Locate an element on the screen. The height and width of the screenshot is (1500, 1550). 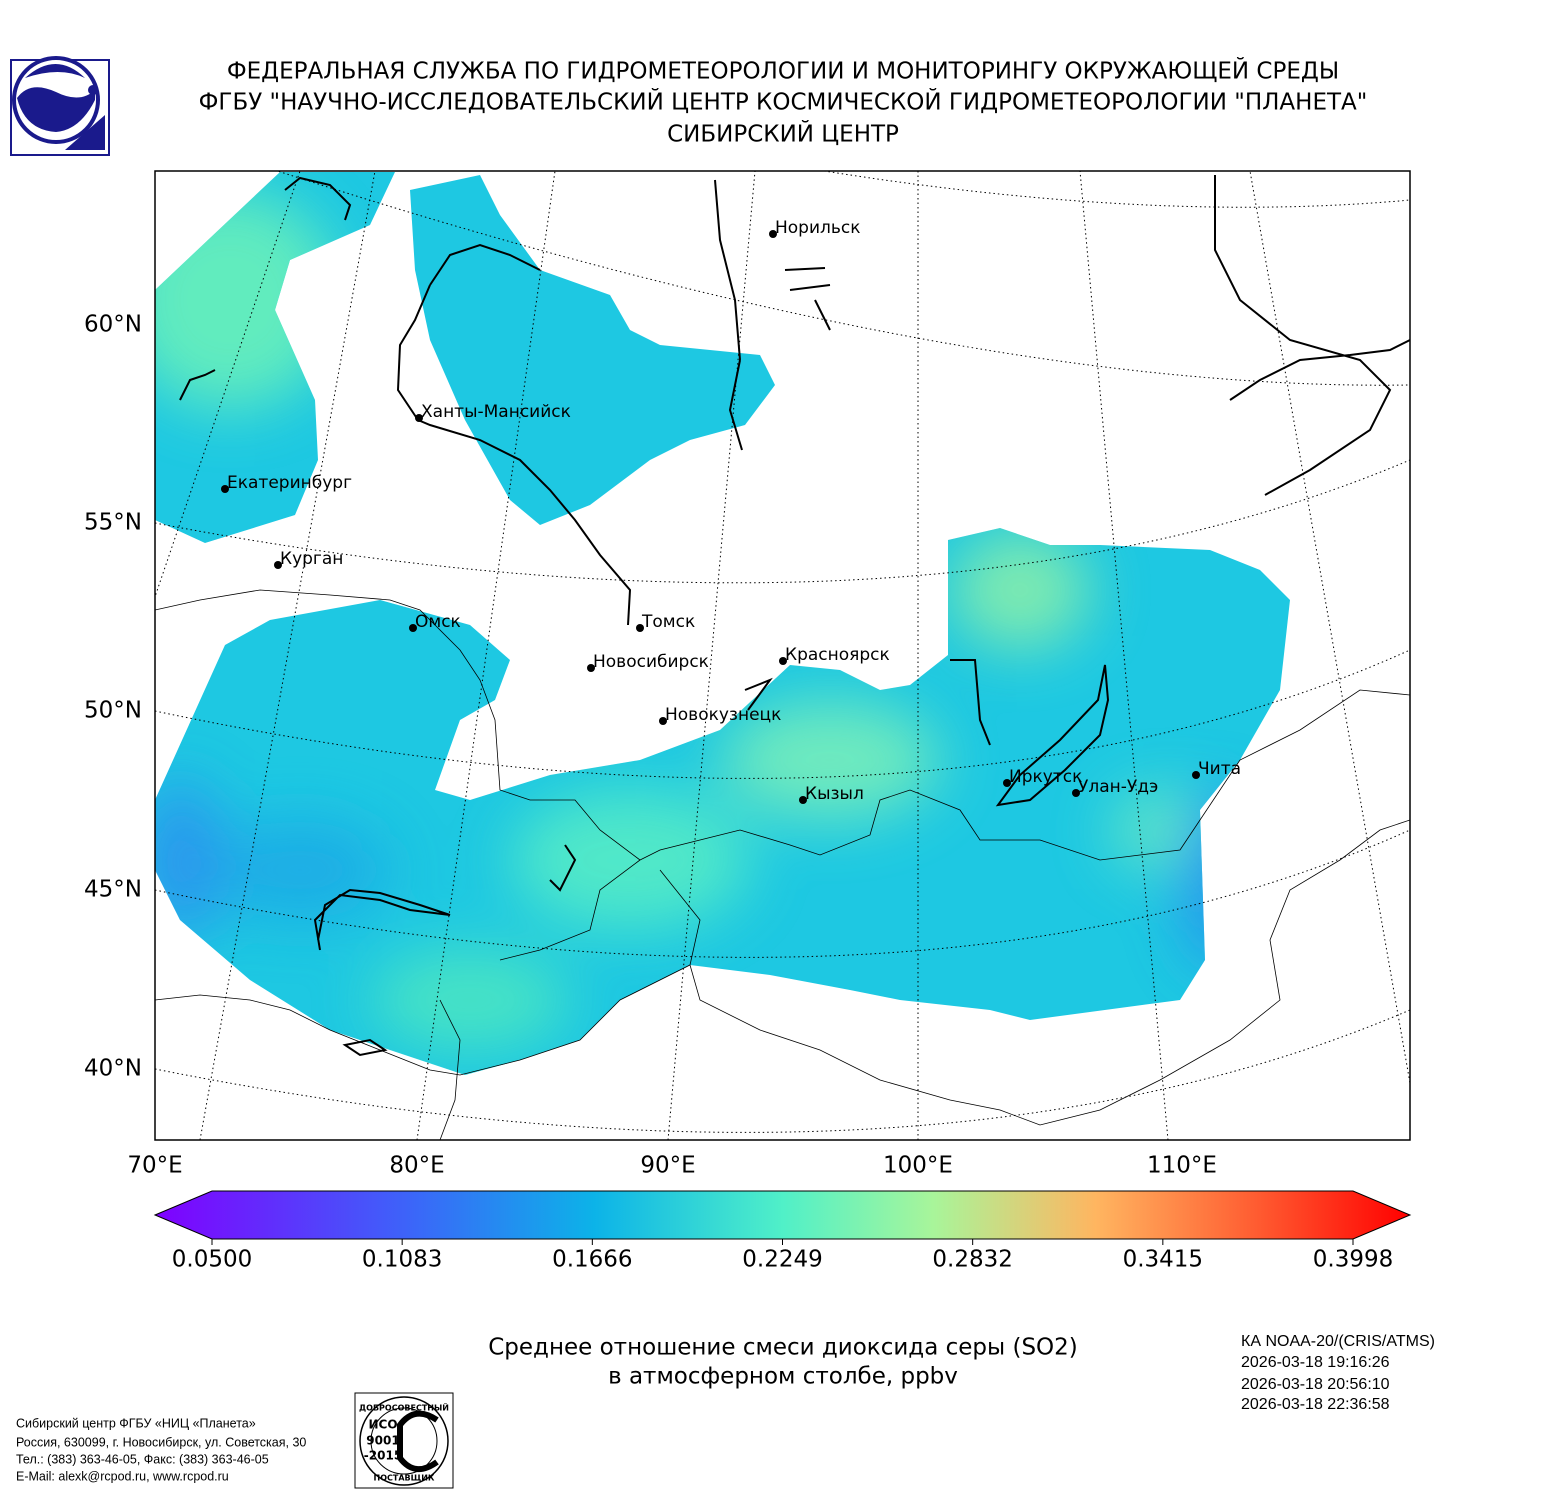
iso-text: 9001 is located at coordinates (382, 1441).